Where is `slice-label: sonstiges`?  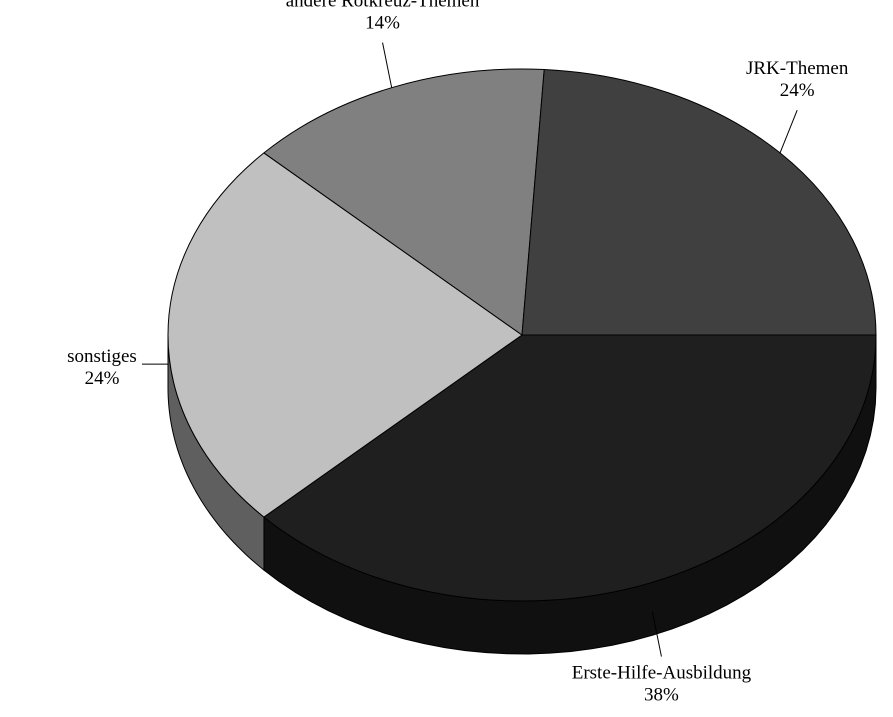
slice-label: sonstiges is located at coordinates (102, 356).